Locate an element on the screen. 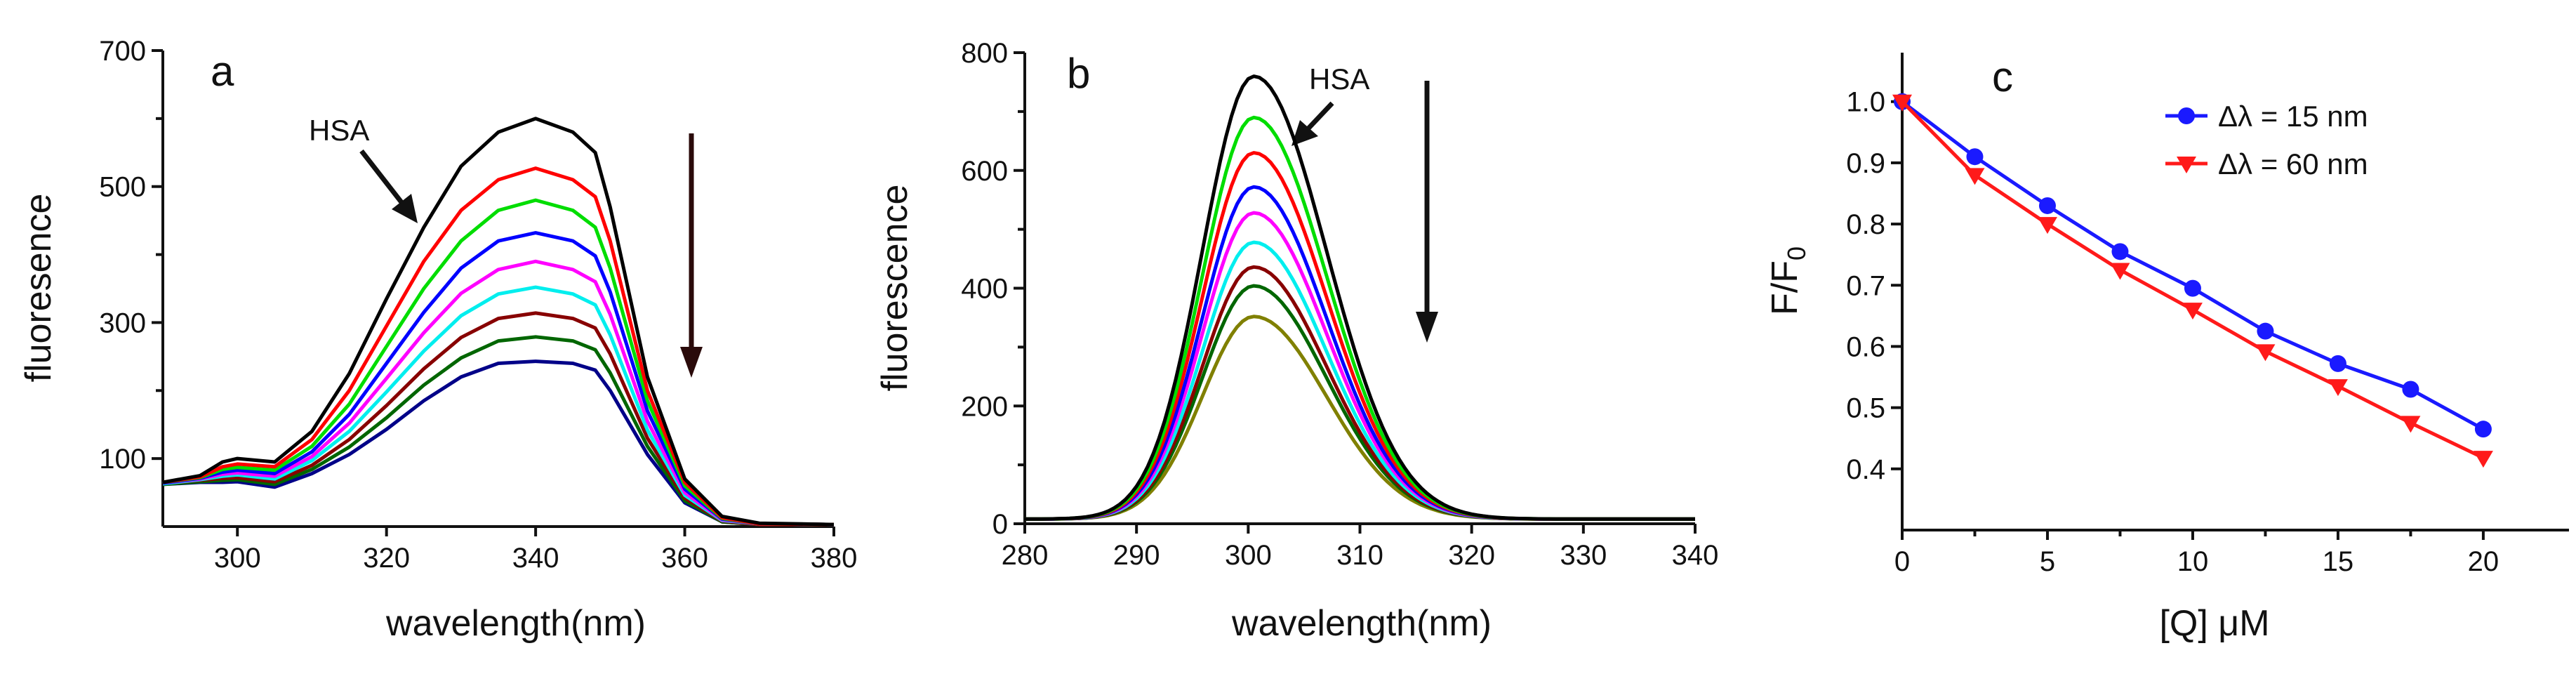 This screenshot has height=674, width=2576. panel-b-label: b is located at coordinates (1079, 73).